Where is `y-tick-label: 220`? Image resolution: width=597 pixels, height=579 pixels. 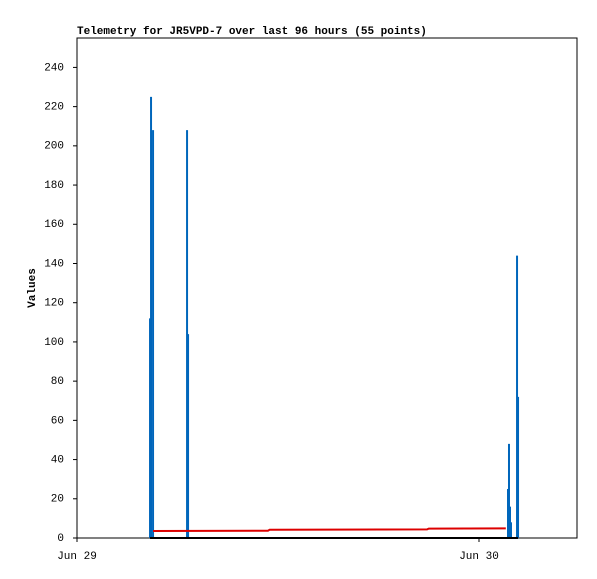
y-tick-label: 220 is located at coordinates (54, 108).